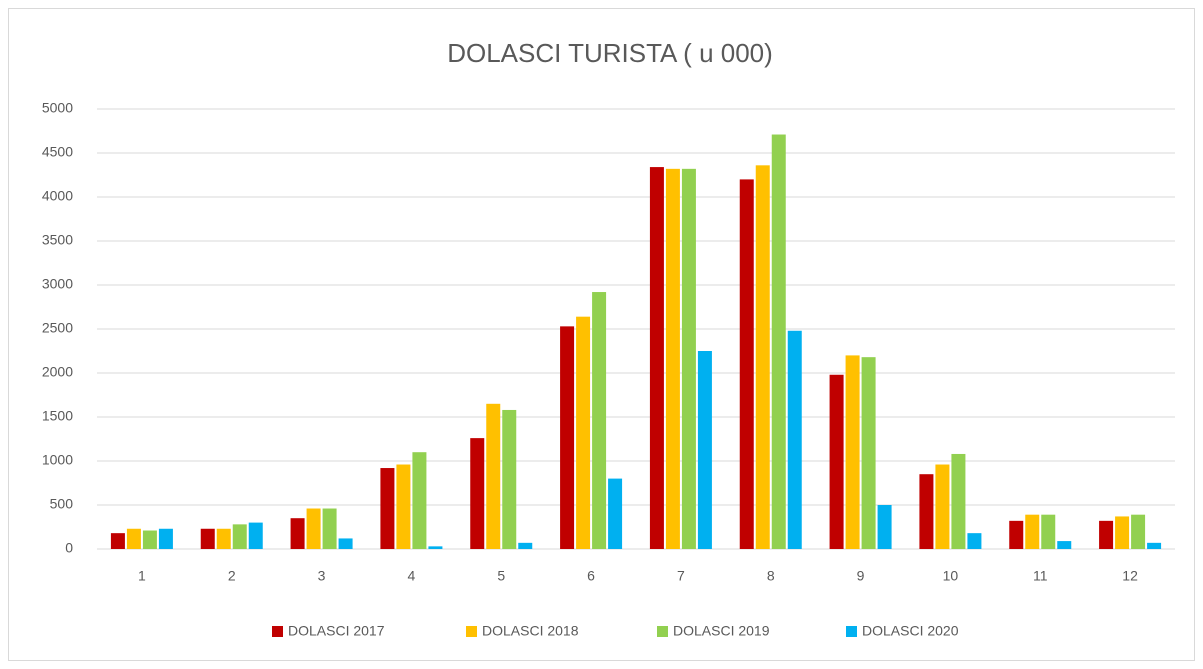 The image size is (1203, 669). Describe the element at coordinates (1130, 576) in the screenshot. I see `x-tick-label: 12` at that location.